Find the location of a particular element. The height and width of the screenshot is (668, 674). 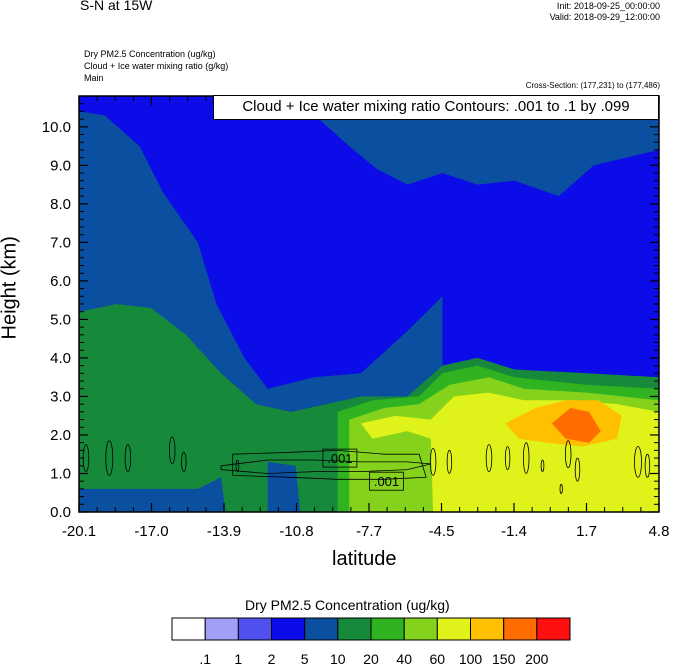

region-dark-orange is located at coordinates (576, 425).